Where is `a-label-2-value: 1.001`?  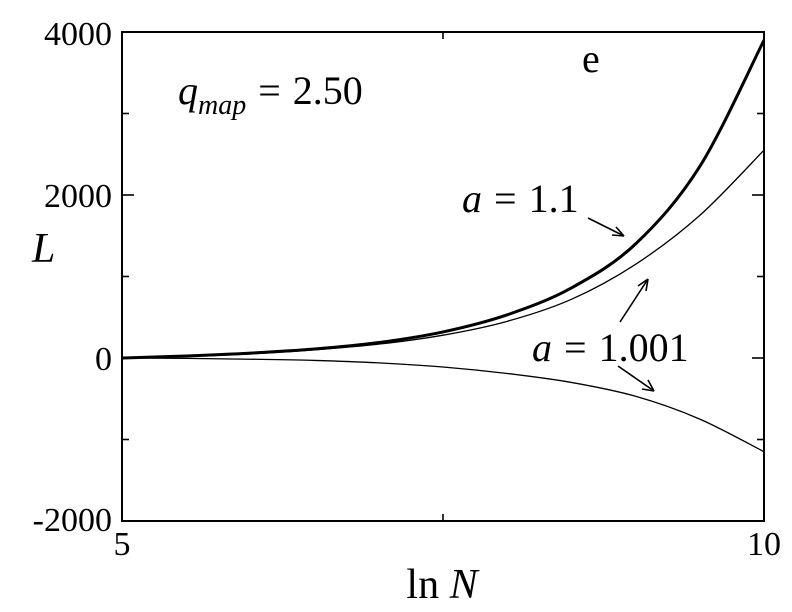
a-label-2-value: 1.001 is located at coordinates (644, 347).